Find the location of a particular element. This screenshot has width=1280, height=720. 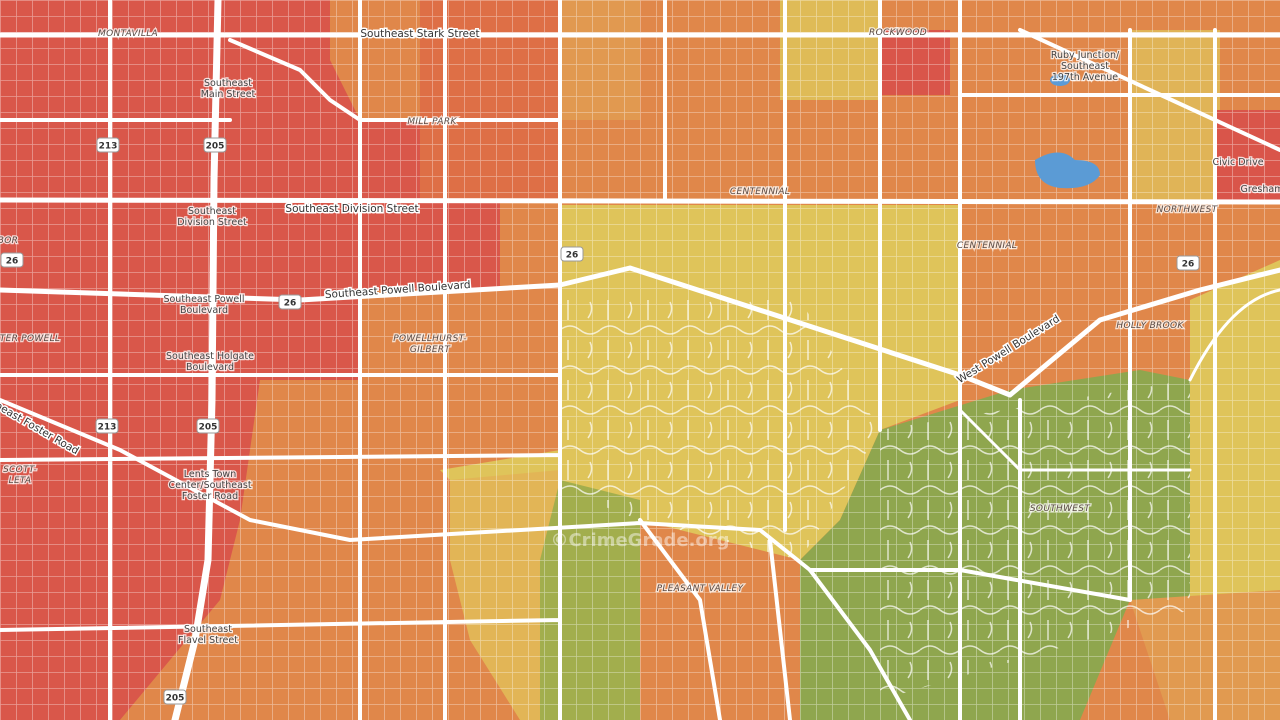

label-line: 197th Avenue is located at coordinates (1085, 77).